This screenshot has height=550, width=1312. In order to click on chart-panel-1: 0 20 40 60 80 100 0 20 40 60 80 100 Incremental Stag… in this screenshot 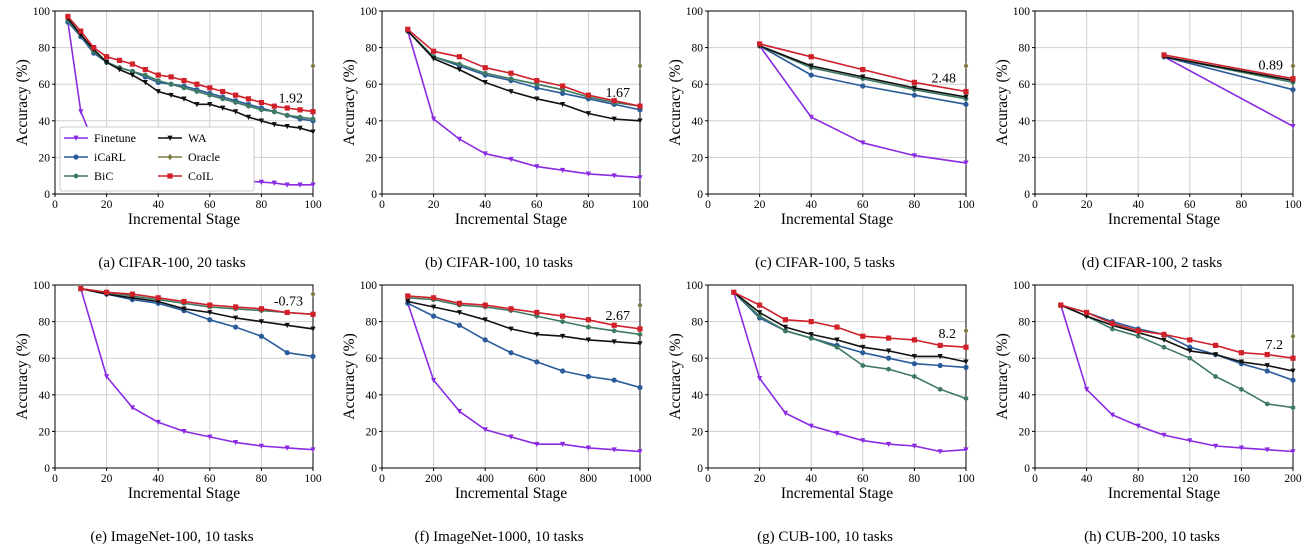, I will do `click(168, 138)`.